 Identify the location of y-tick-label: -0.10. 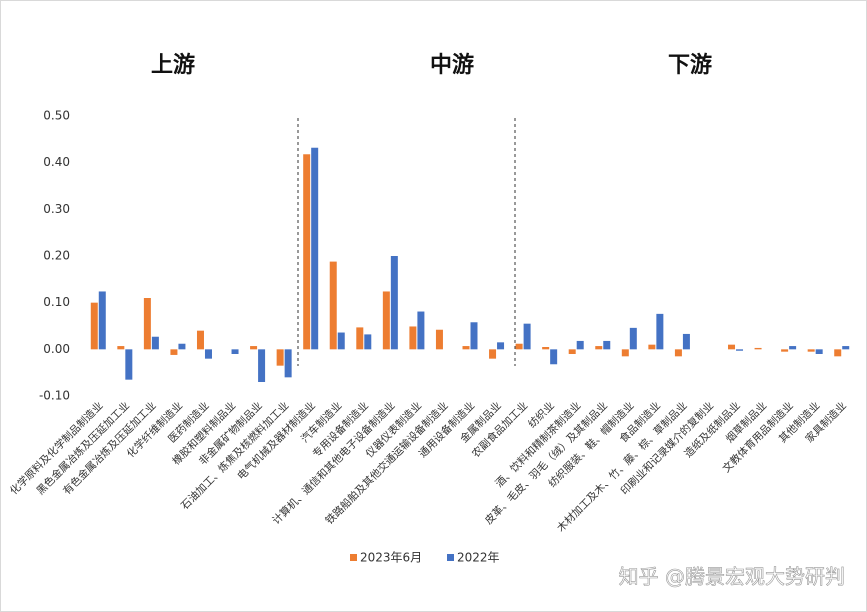
(54, 396).